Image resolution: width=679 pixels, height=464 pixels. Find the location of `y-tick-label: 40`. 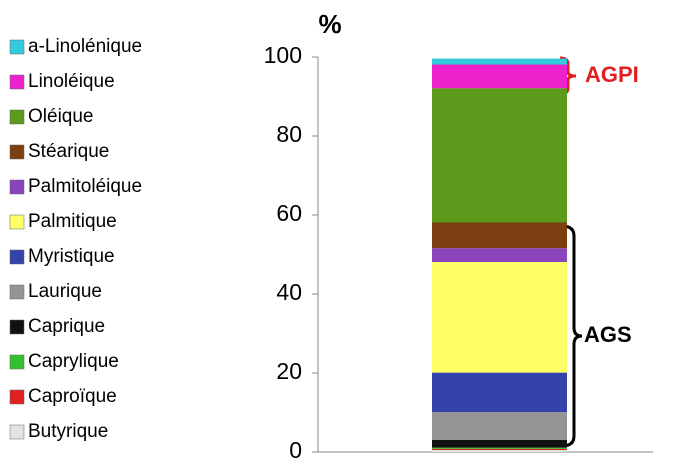

y-tick-label: 40 is located at coordinates (289, 292).